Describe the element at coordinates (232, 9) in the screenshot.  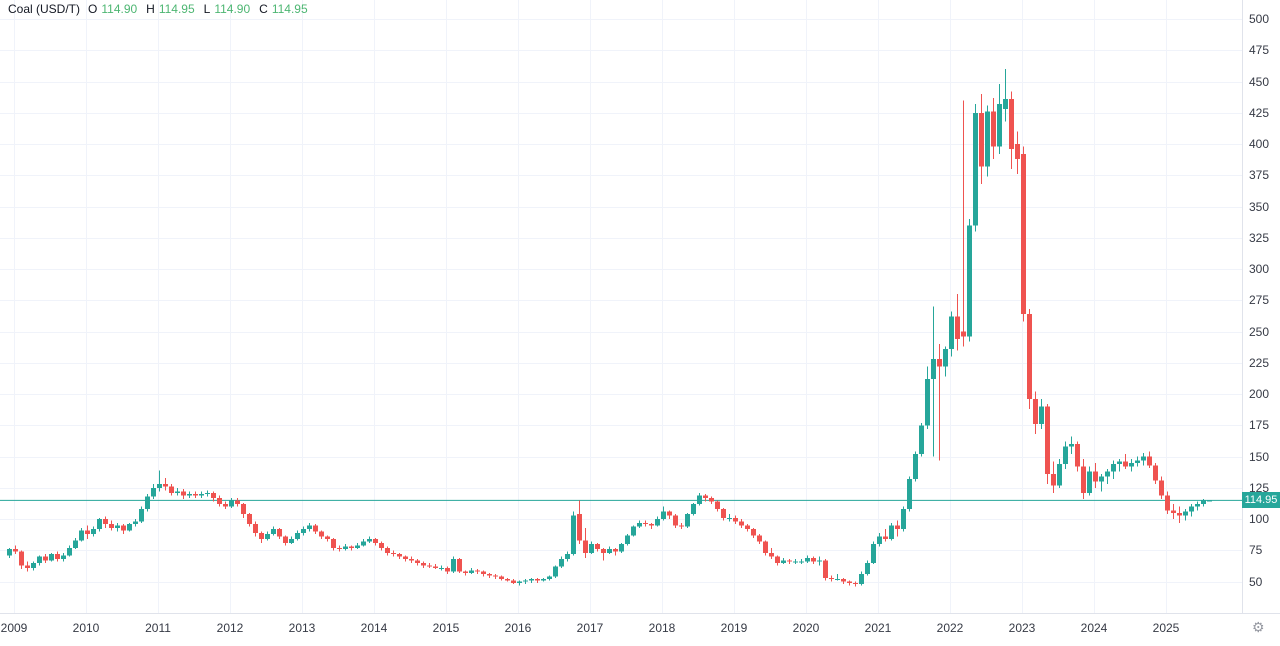
I see `low-value: 114.90` at that location.